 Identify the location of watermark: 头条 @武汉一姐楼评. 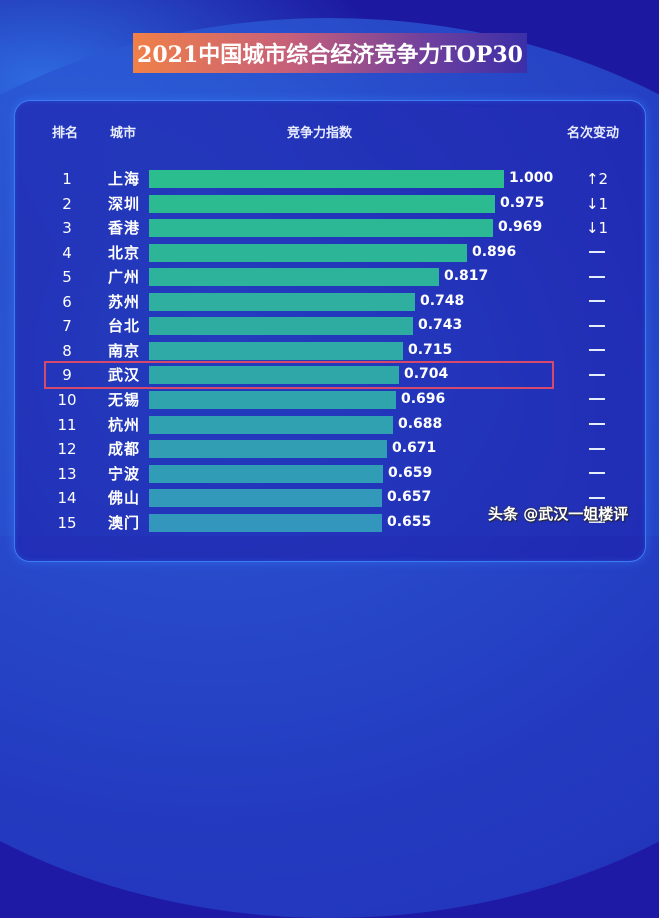
(558, 513).